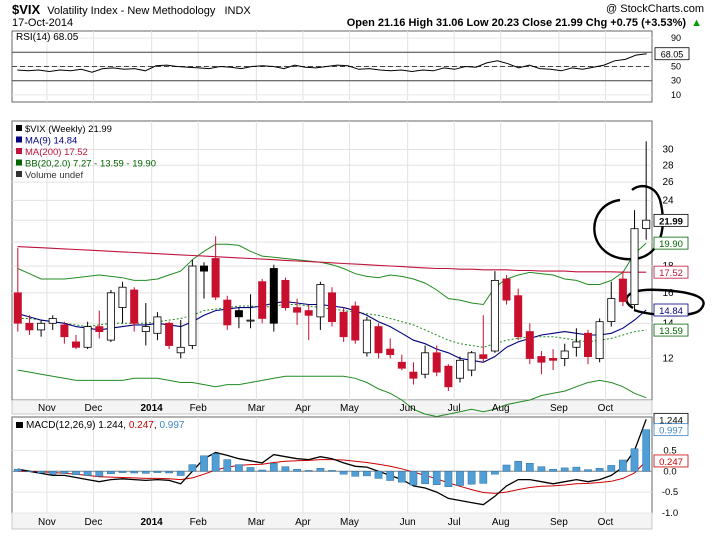  What do you see at coordinates (669, 450) in the screenshot?
I see `macd-y-tick-label: 0.5` at bounding box center [669, 450].